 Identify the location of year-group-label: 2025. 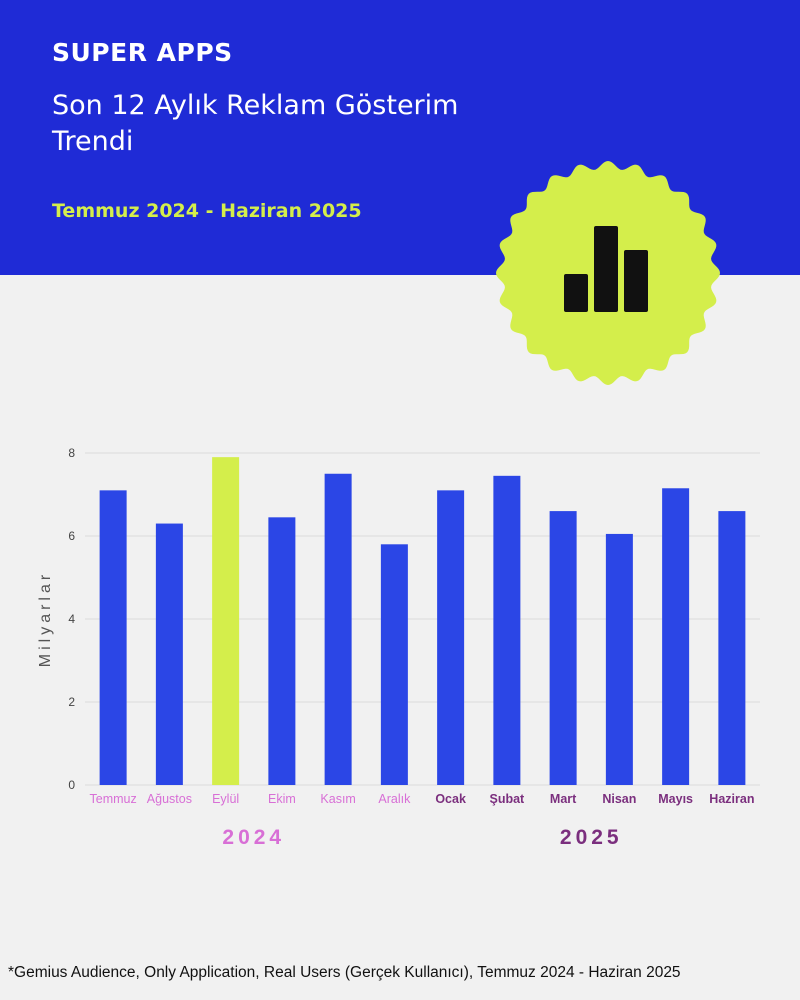
(591, 837).